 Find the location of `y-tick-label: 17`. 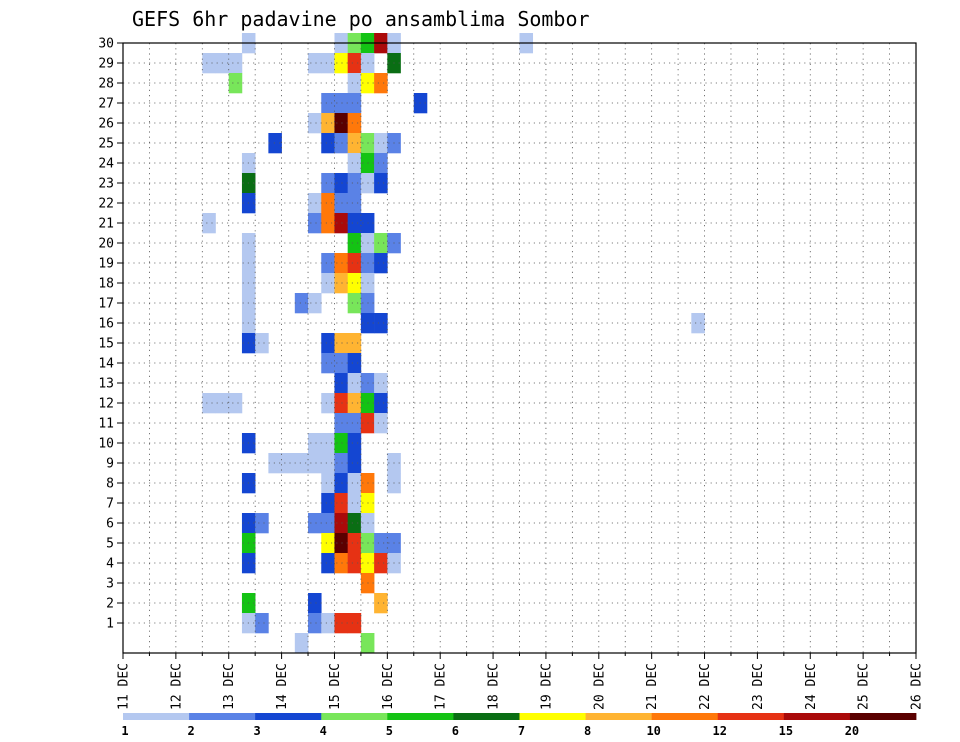

y-tick-label: 17 is located at coordinates (106, 304).